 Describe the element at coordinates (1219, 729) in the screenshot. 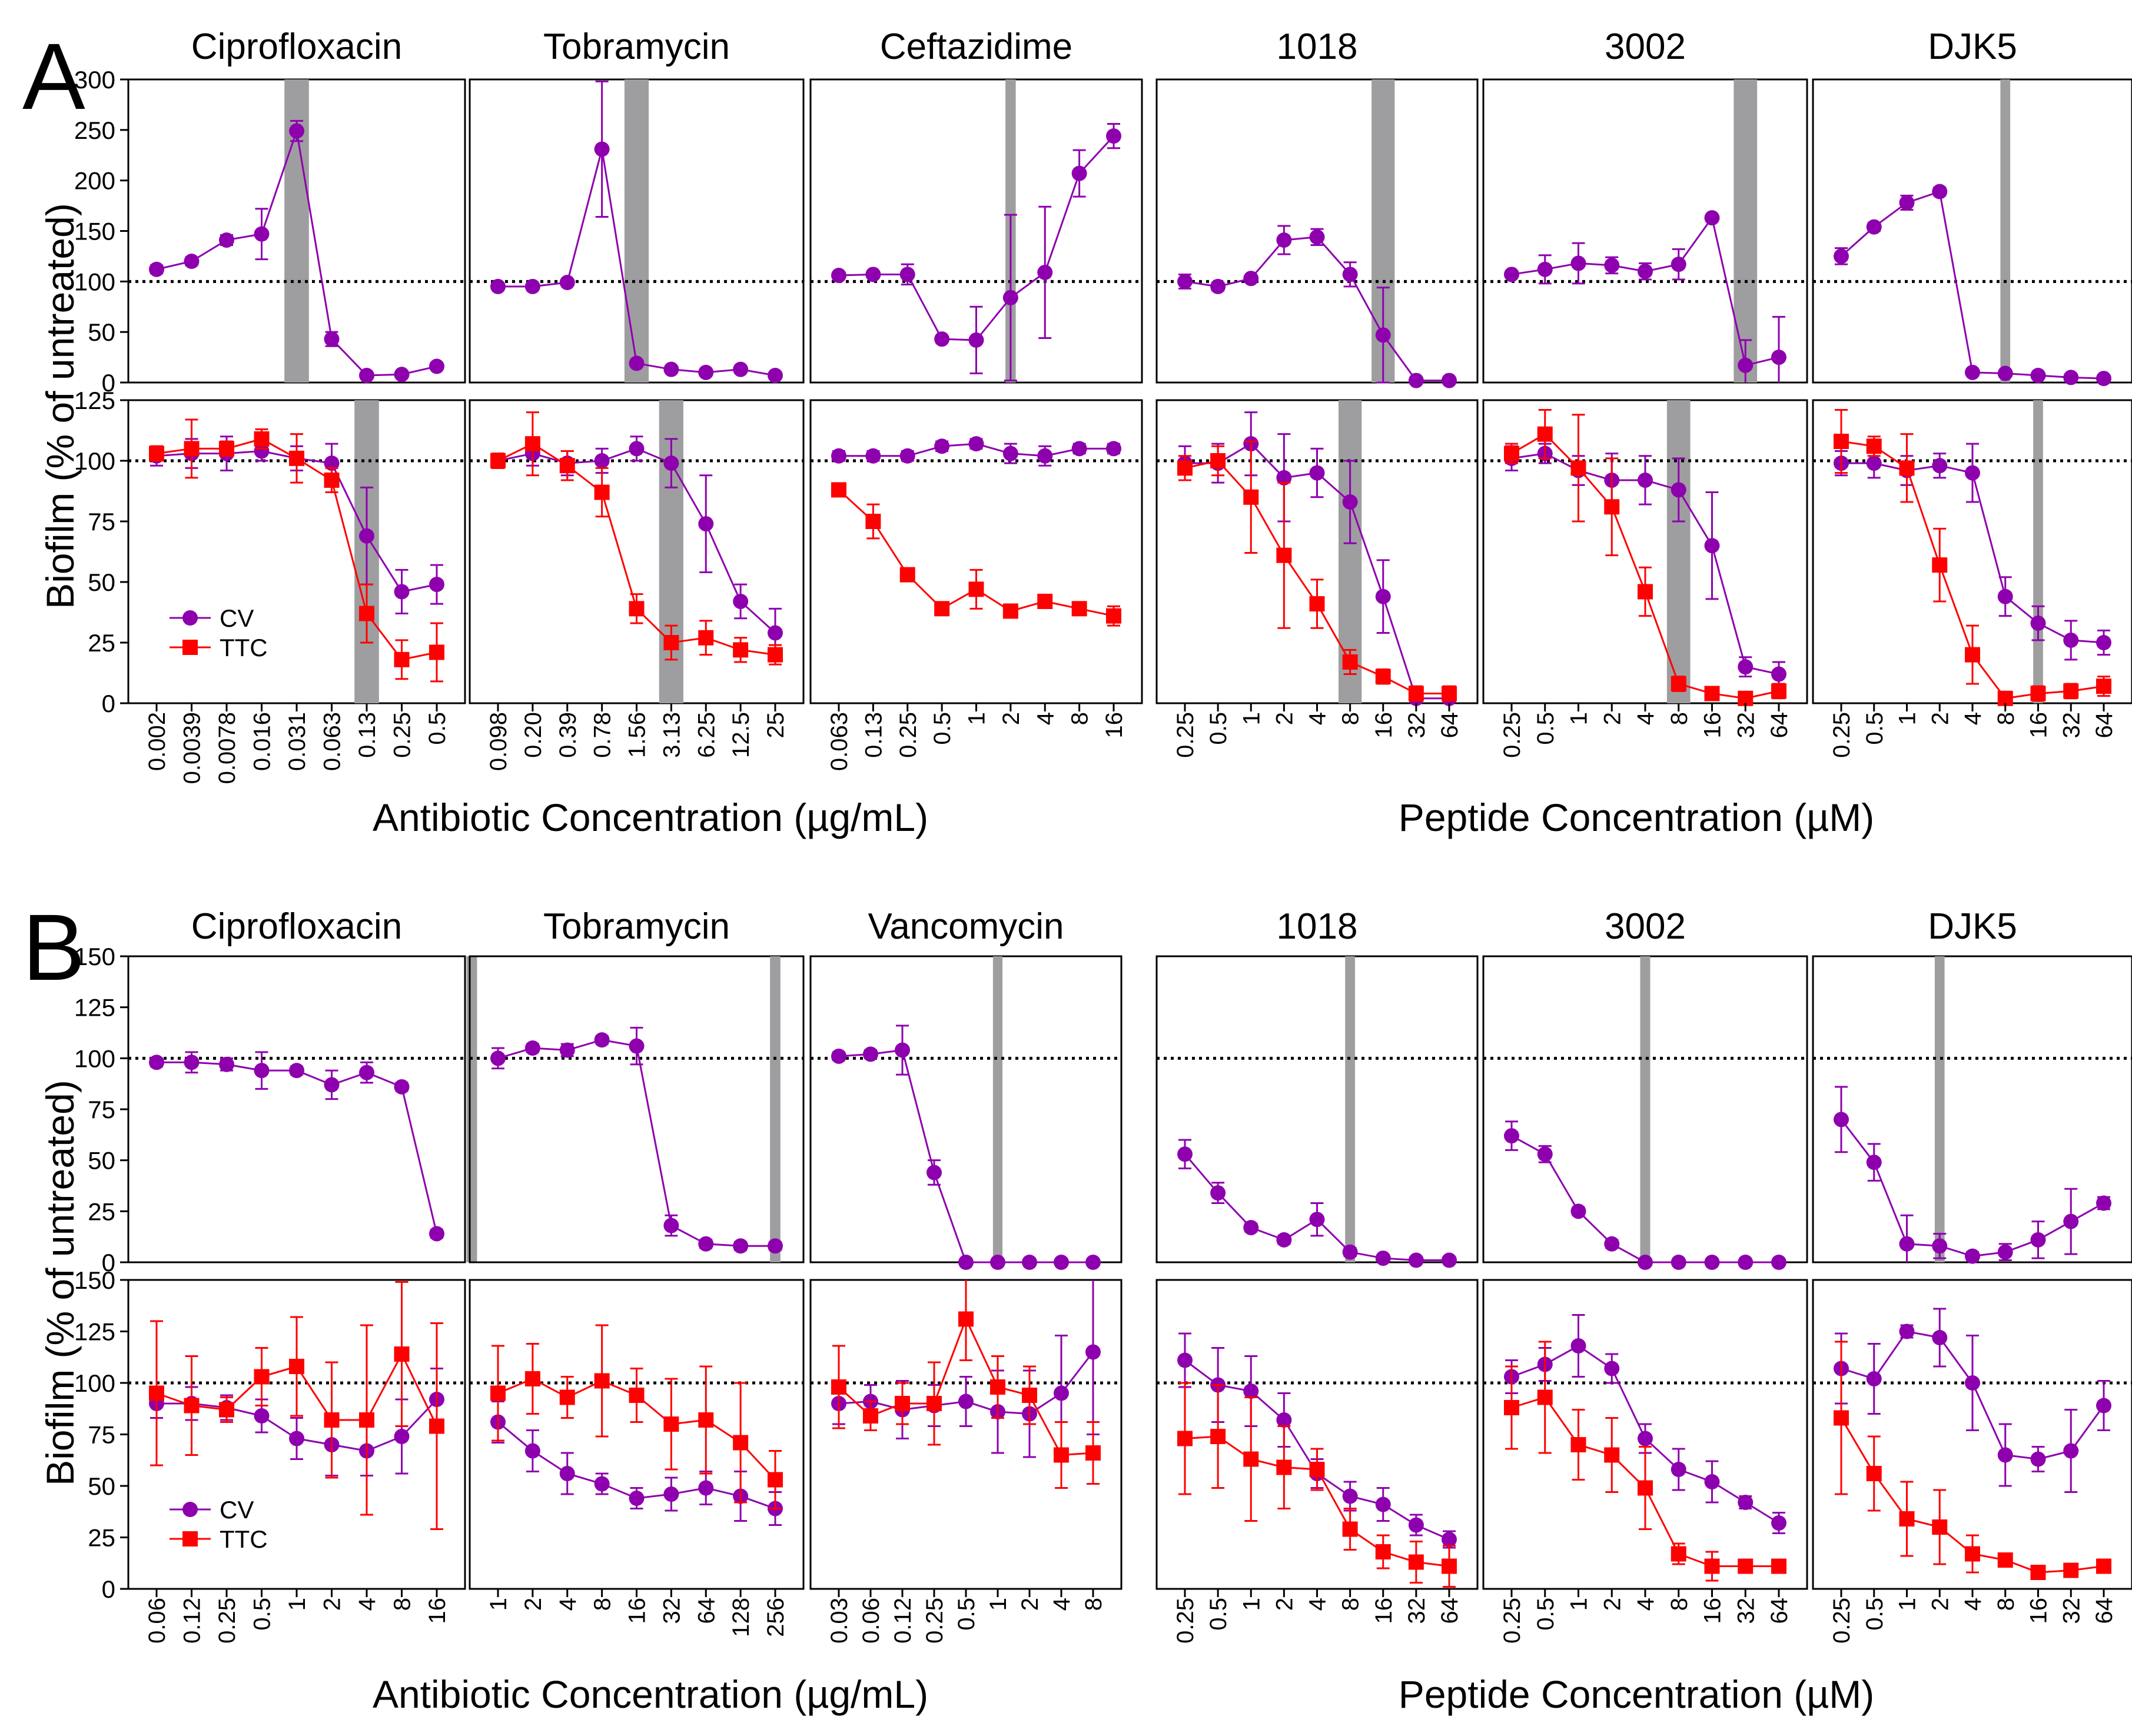

I see `pa-1018-bottom-xtick-label: 0.5` at that location.